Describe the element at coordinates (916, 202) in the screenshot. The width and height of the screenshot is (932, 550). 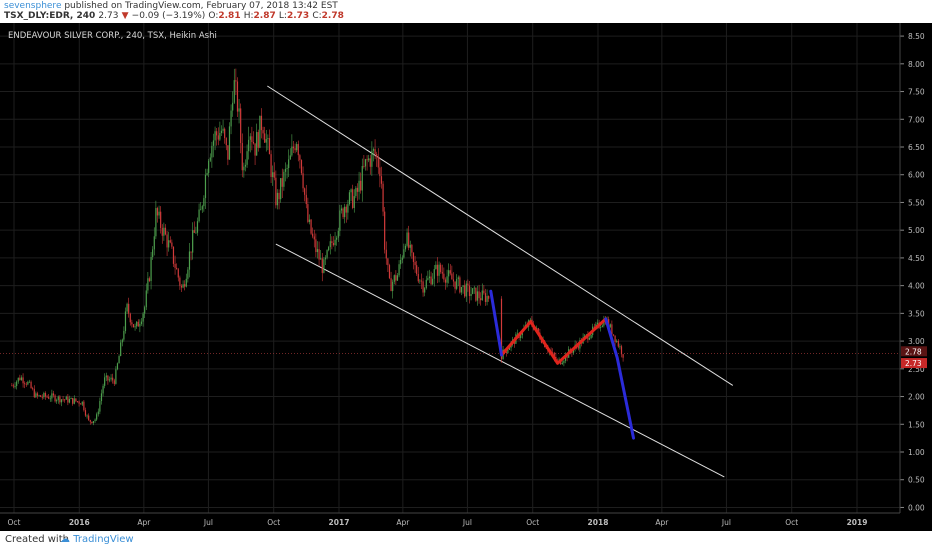
I see `y-tick-label: 5.50` at that location.